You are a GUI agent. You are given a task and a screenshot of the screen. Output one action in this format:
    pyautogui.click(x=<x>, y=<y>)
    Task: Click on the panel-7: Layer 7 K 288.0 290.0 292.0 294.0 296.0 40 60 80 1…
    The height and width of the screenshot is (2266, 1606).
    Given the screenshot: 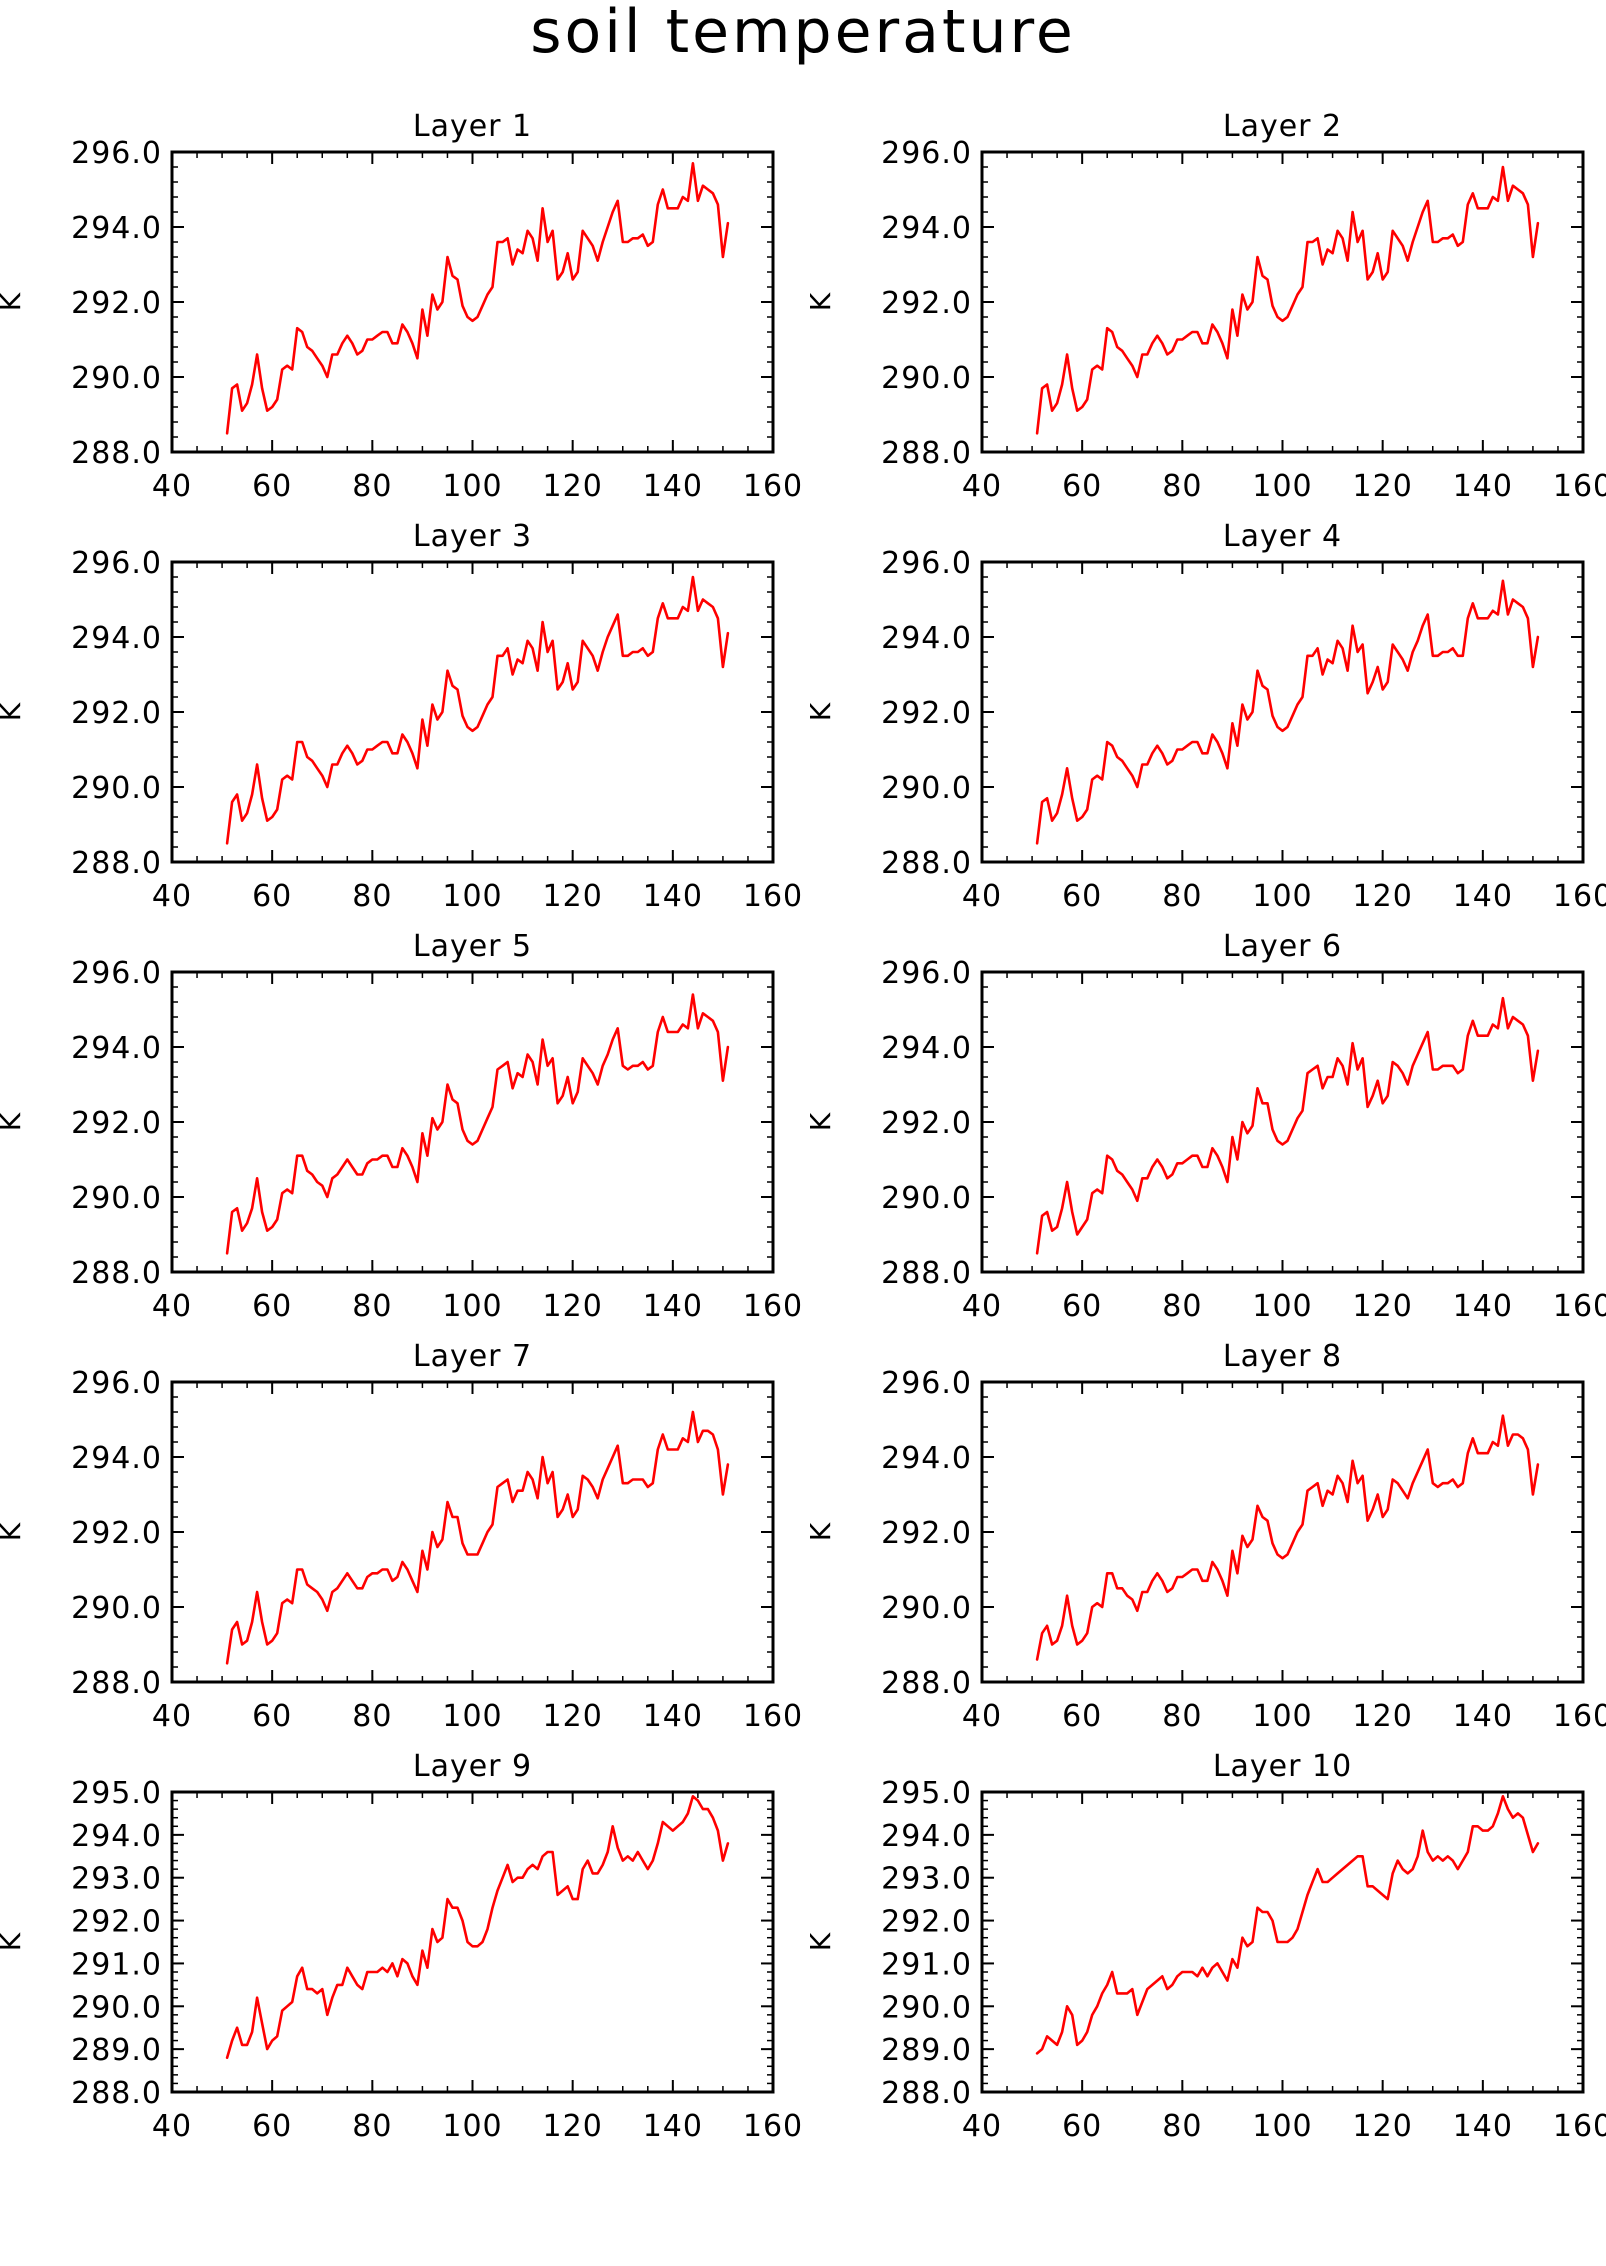 What is the action you would take?
    pyautogui.click(x=401, y=1536)
    